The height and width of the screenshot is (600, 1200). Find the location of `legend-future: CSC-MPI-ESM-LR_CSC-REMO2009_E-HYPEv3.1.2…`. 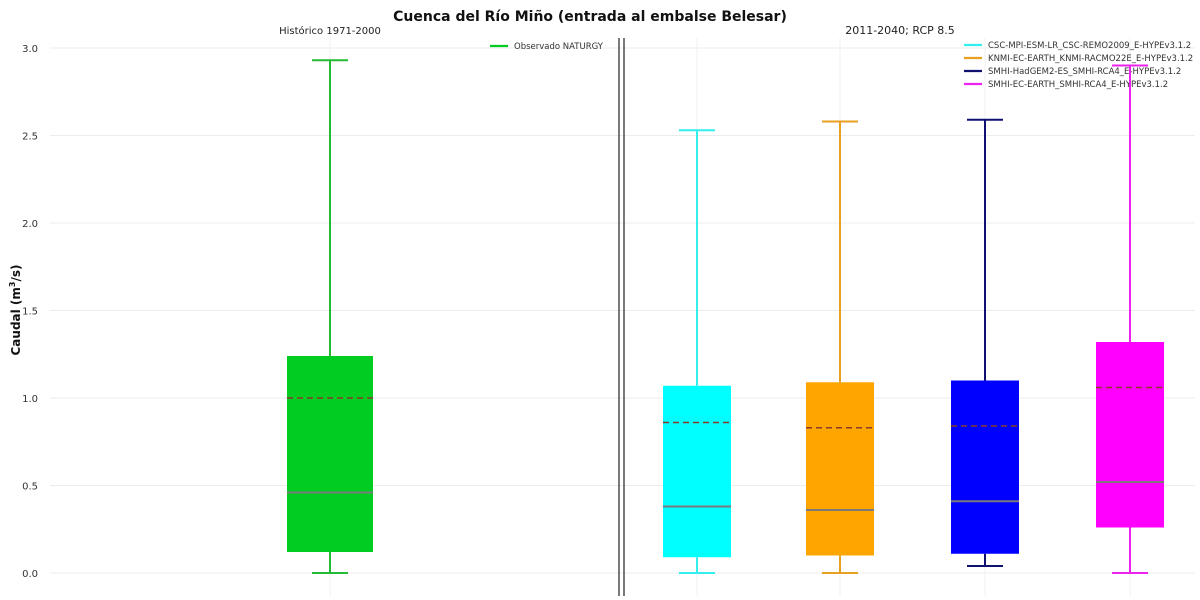

legend-future: CSC-MPI-ESM-LR_CSC-REMO2009_E-HYPEv3.1.2… is located at coordinates (1078, 65).